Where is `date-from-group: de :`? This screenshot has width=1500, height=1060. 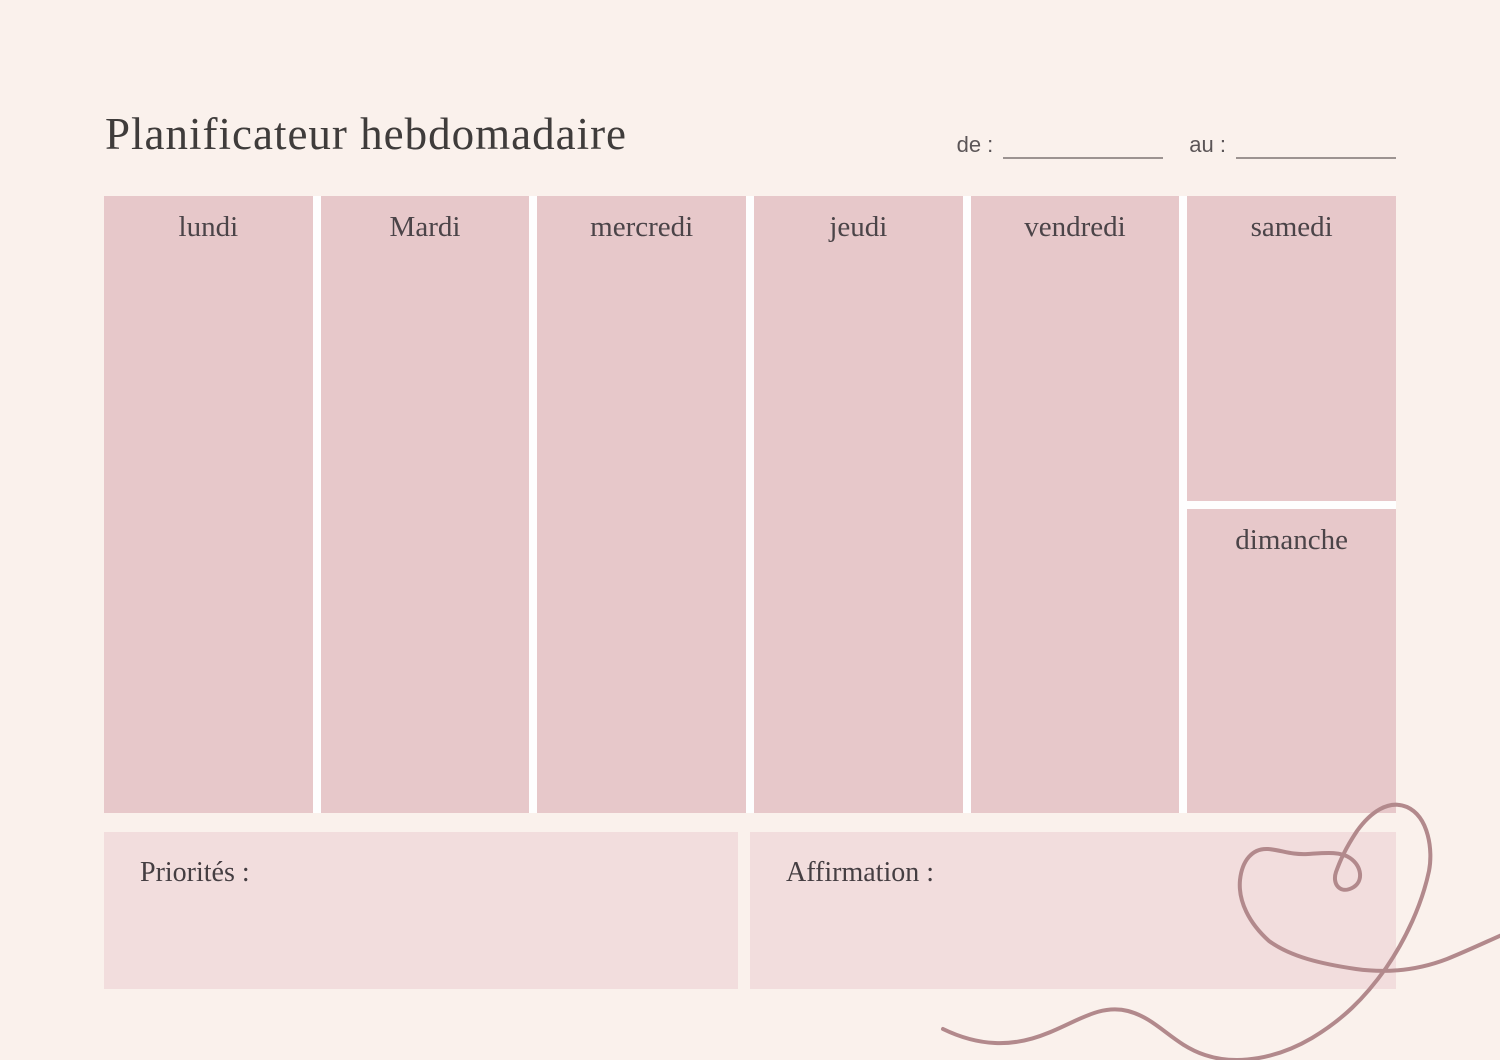
date-from-group: de : is located at coordinates (1060, 145).